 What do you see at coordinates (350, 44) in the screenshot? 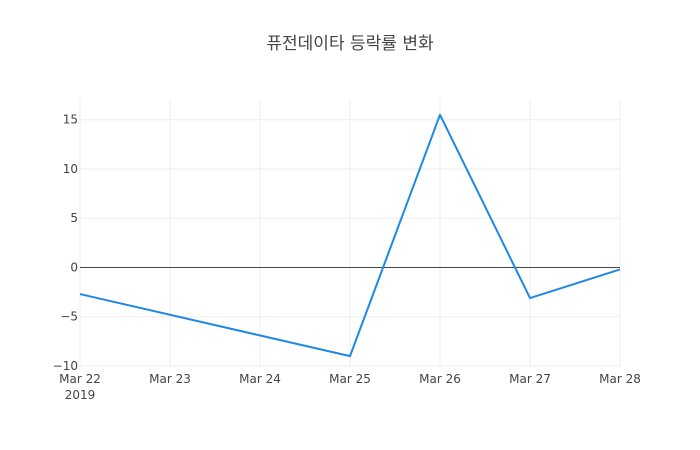
I see `chart-title: 퓨전데이타 등락률 변화` at bounding box center [350, 44].